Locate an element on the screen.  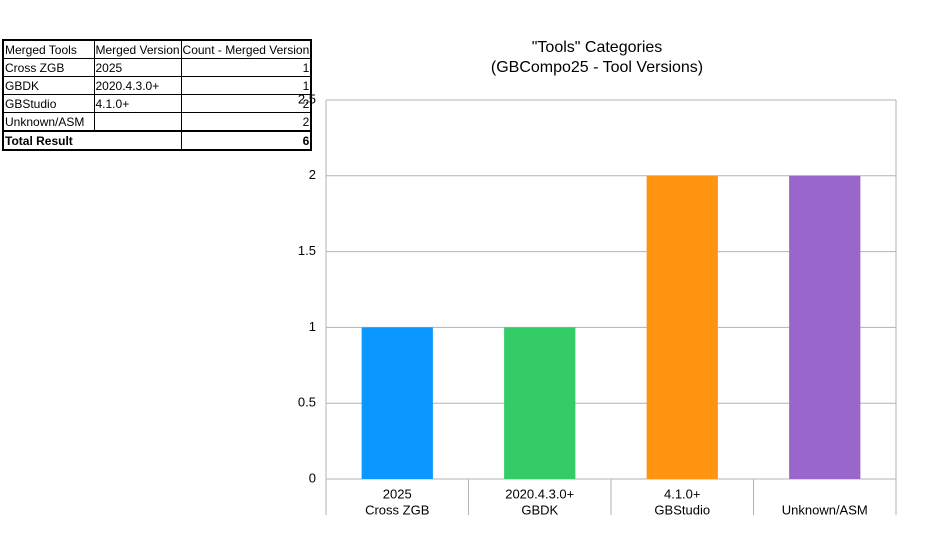
header-cell: Merged Version is located at coordinates (137, 49).